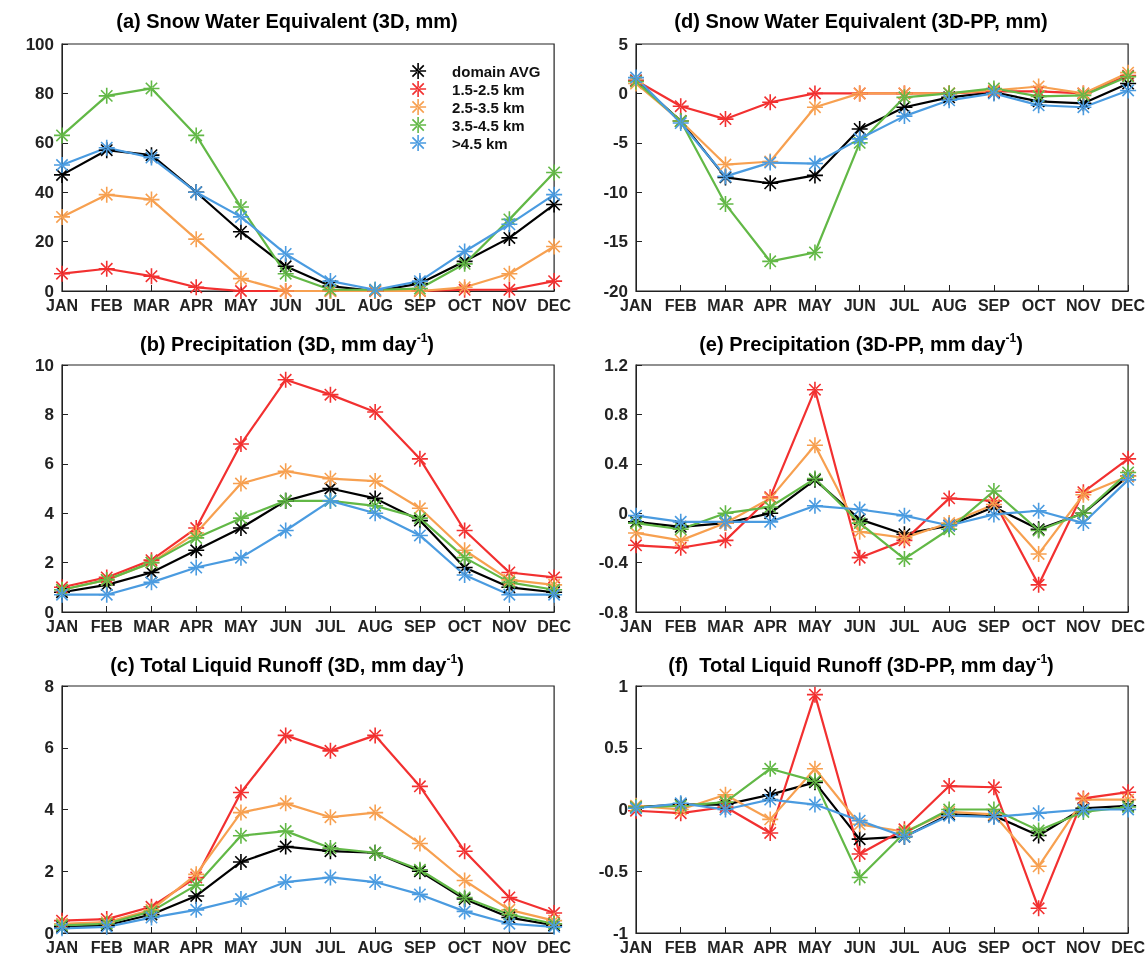 The height and width of the screenshot is (963, 1148). Describe the element at coordinates (488, 125) in the screenshot. I see `legend-label: 3.5-4.5 km` at that location.